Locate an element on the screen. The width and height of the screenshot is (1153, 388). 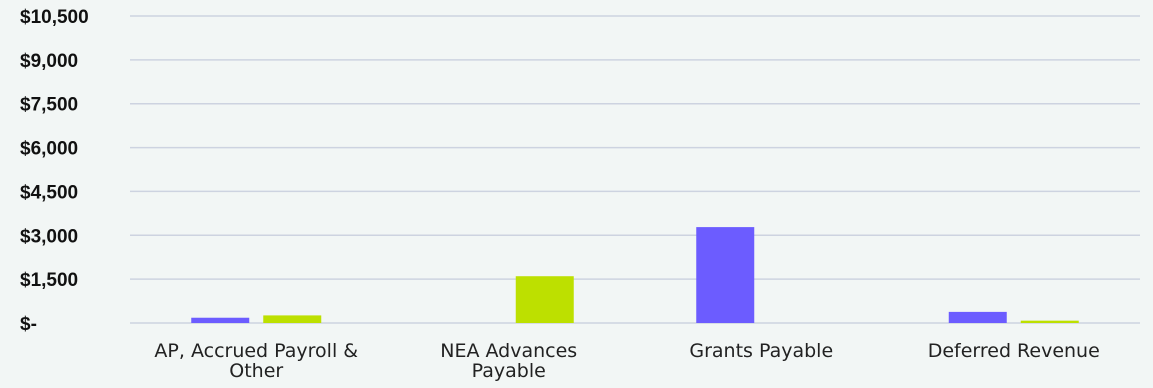
x-category-label: Grants Payable is located at coordinates (761, 351).